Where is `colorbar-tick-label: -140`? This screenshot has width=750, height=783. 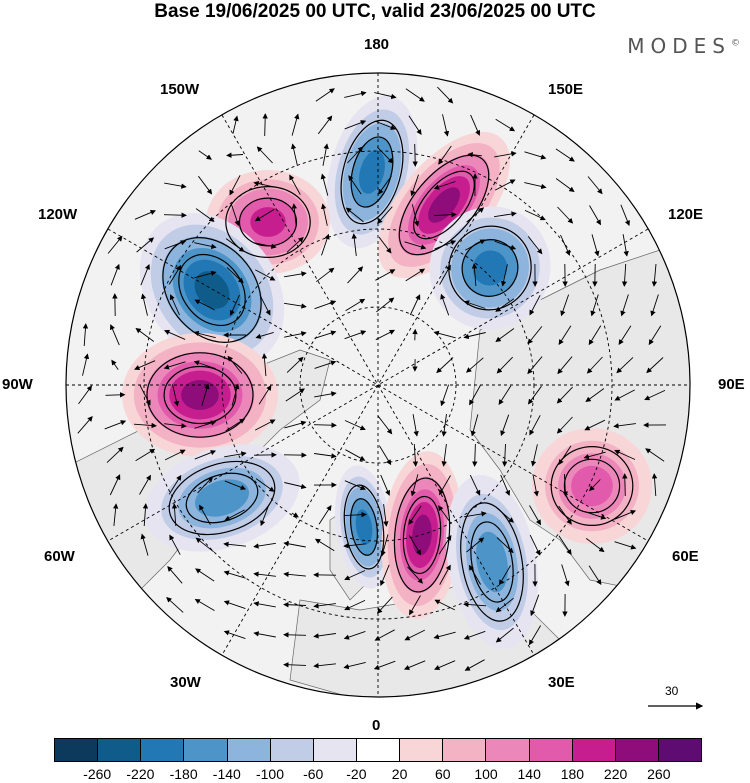 colorbar-tick-label: -140 is located at coordinates (226, 774).